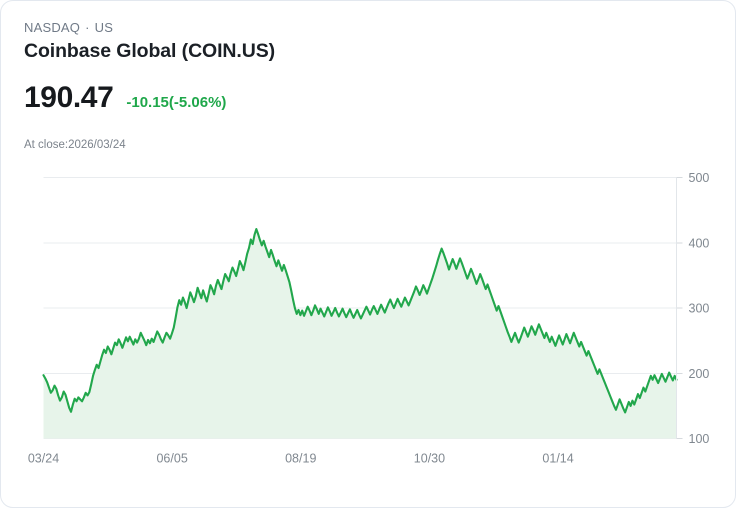 Image resolution: width=736 pixels, height=508 pixels. What do you see at coordinates (369, 41) in the screenshot?
I see `quote-header: NASDAQ · US Coinbase Global (COIN.US)` at bounding box center [369, 41].